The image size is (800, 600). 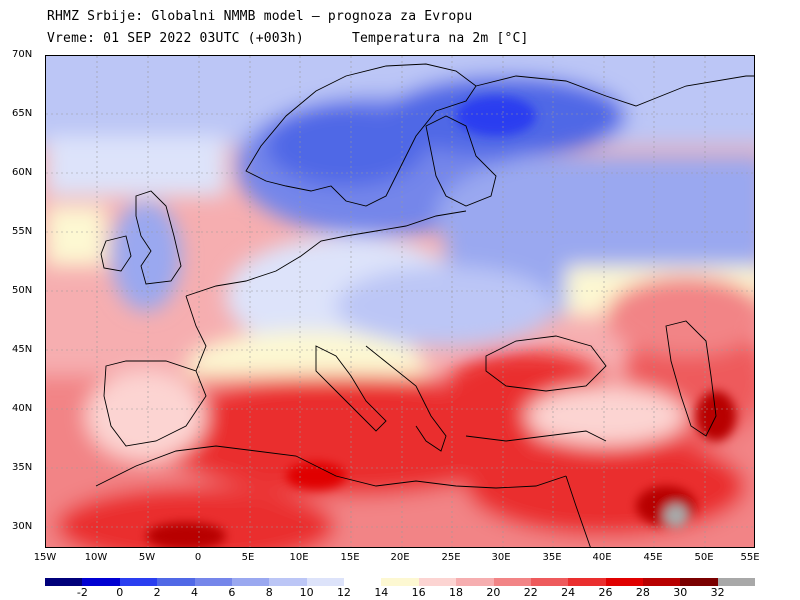 I want to click on forecast-time: Vreme: 01 SEP 2022 03UTC (+003h), so click(x=175, y=38).